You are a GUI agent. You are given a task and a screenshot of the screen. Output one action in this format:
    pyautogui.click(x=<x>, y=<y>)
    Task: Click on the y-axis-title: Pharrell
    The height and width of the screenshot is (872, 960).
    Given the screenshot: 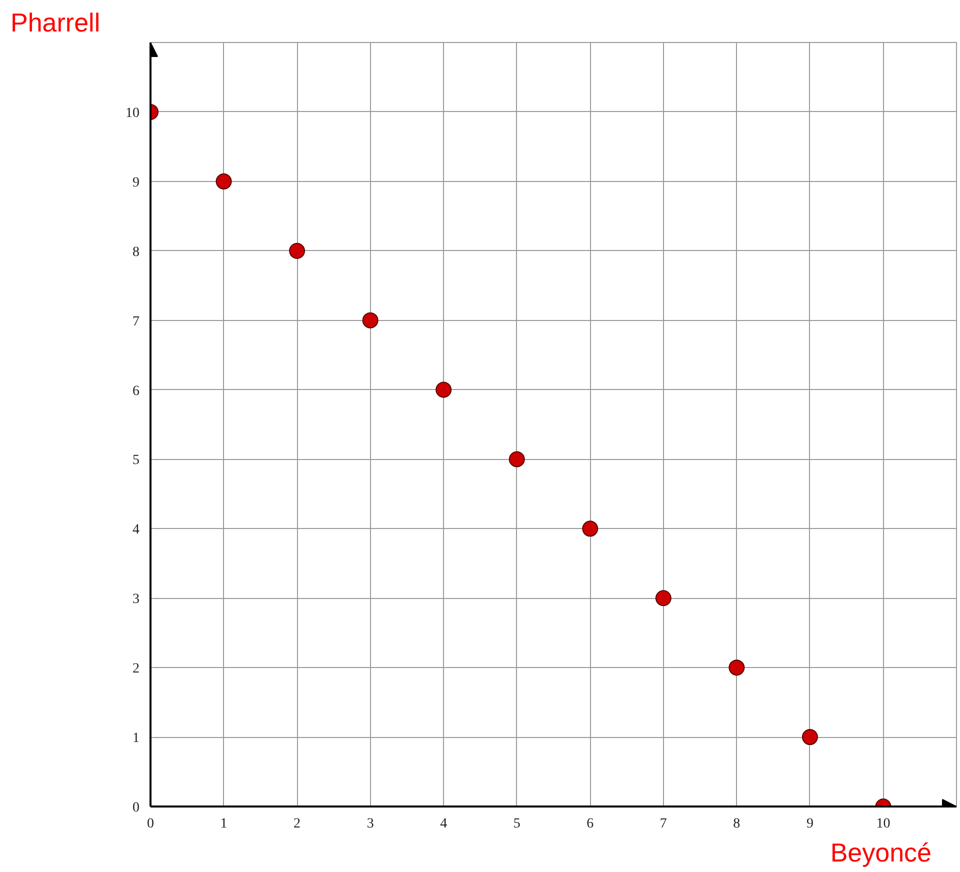 What is the action you would take?
    pyautogui.click(x=55, y=23)
    